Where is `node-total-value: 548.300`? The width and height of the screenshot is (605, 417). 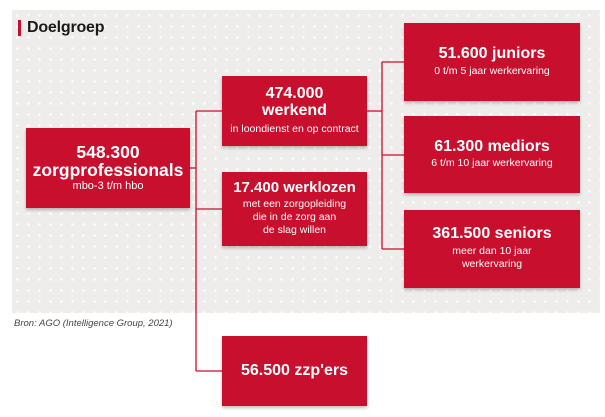 node-total-value: 548.300 is located at coordinates (108, 151).